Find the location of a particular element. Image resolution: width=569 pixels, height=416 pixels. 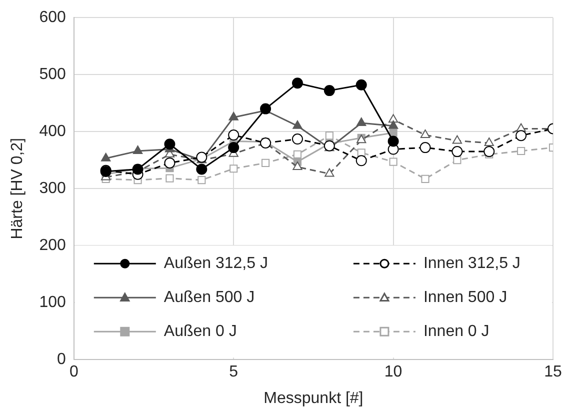

legend-label: Innen 312,5 J is located at coordinates (471, 263).